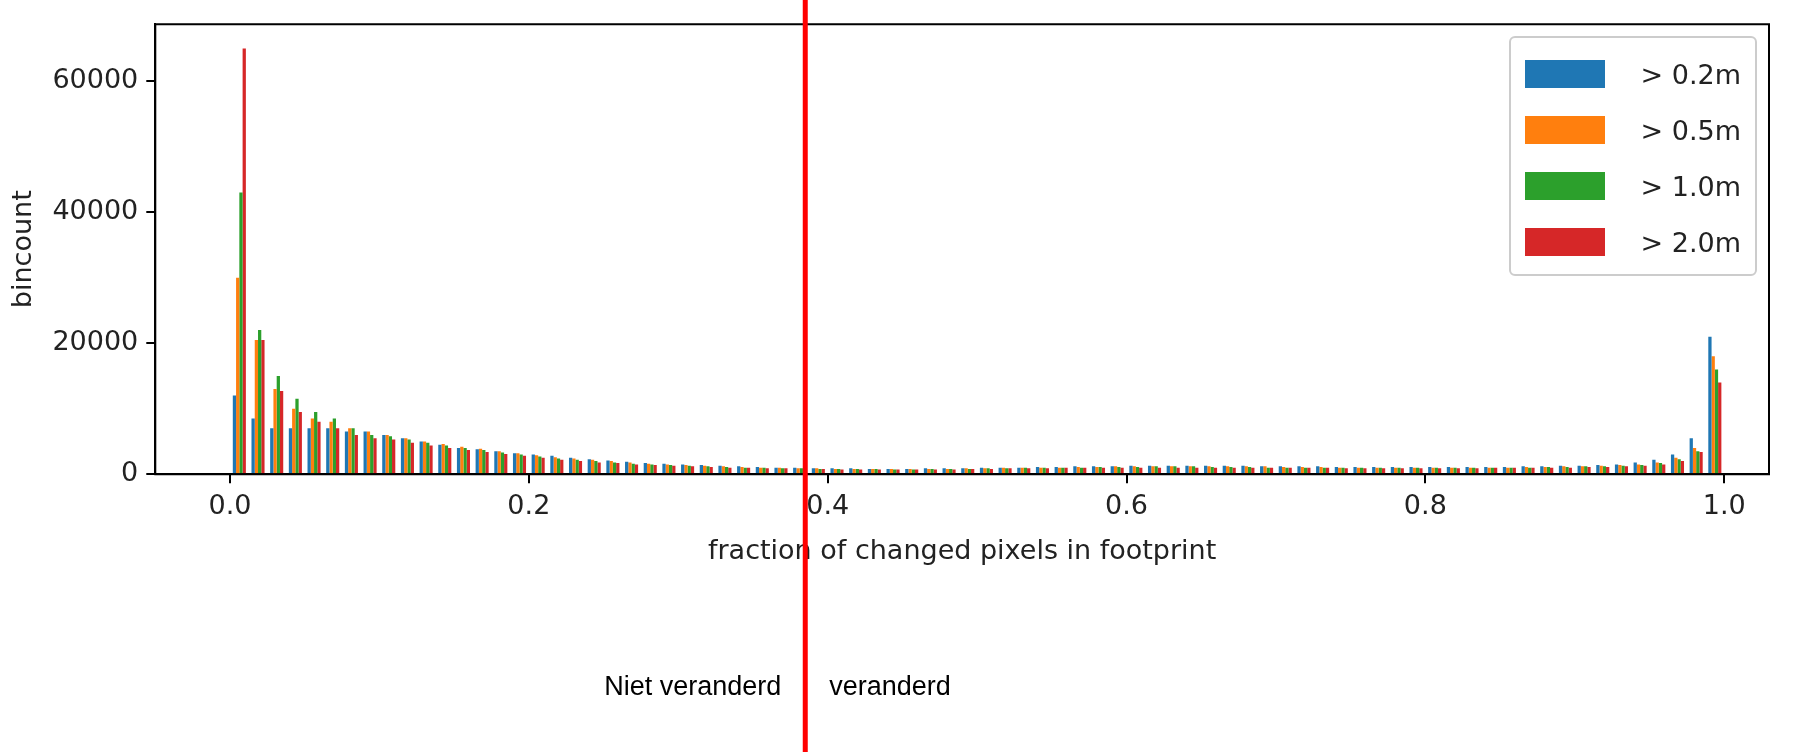 This screenshot has width=1797, height=752. I want to click on annotation: veranderd, so click(890, 686).